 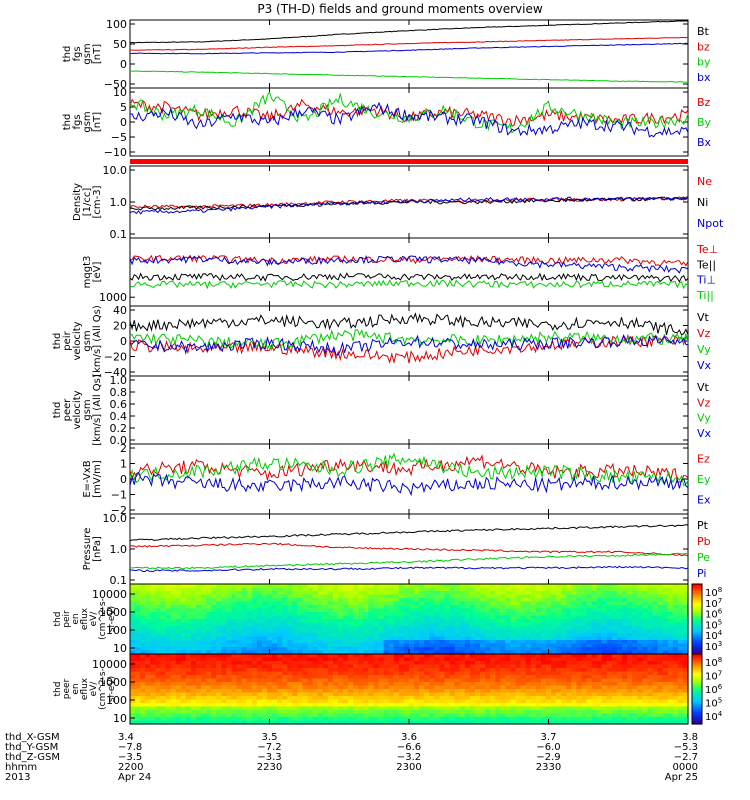 I want to click on y-tick-label: 0.1, so click(x=119, y=234).